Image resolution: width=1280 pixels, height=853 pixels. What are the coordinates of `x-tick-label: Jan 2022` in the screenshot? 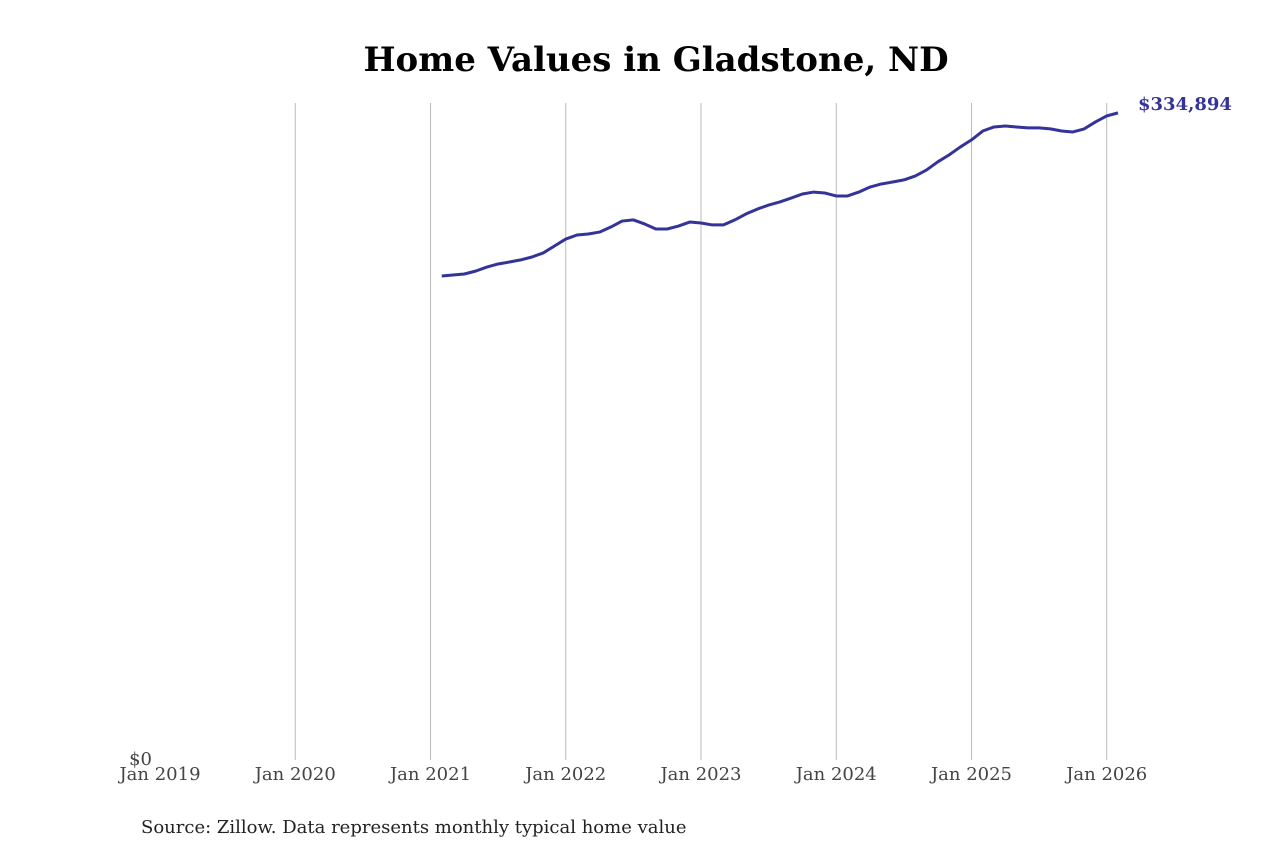 It's located at (564, 774).